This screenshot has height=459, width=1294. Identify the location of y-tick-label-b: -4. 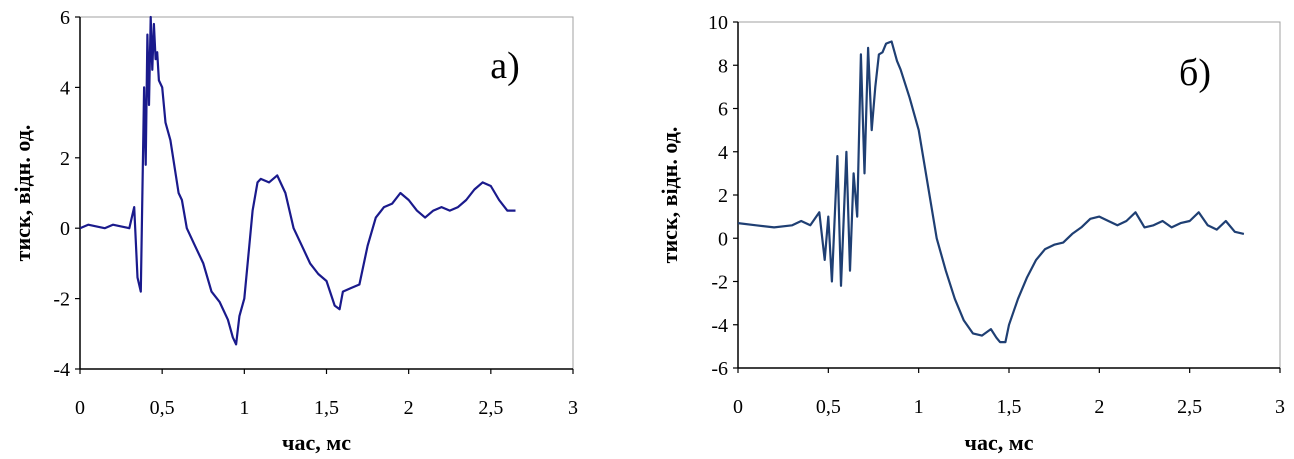
(719, 326).